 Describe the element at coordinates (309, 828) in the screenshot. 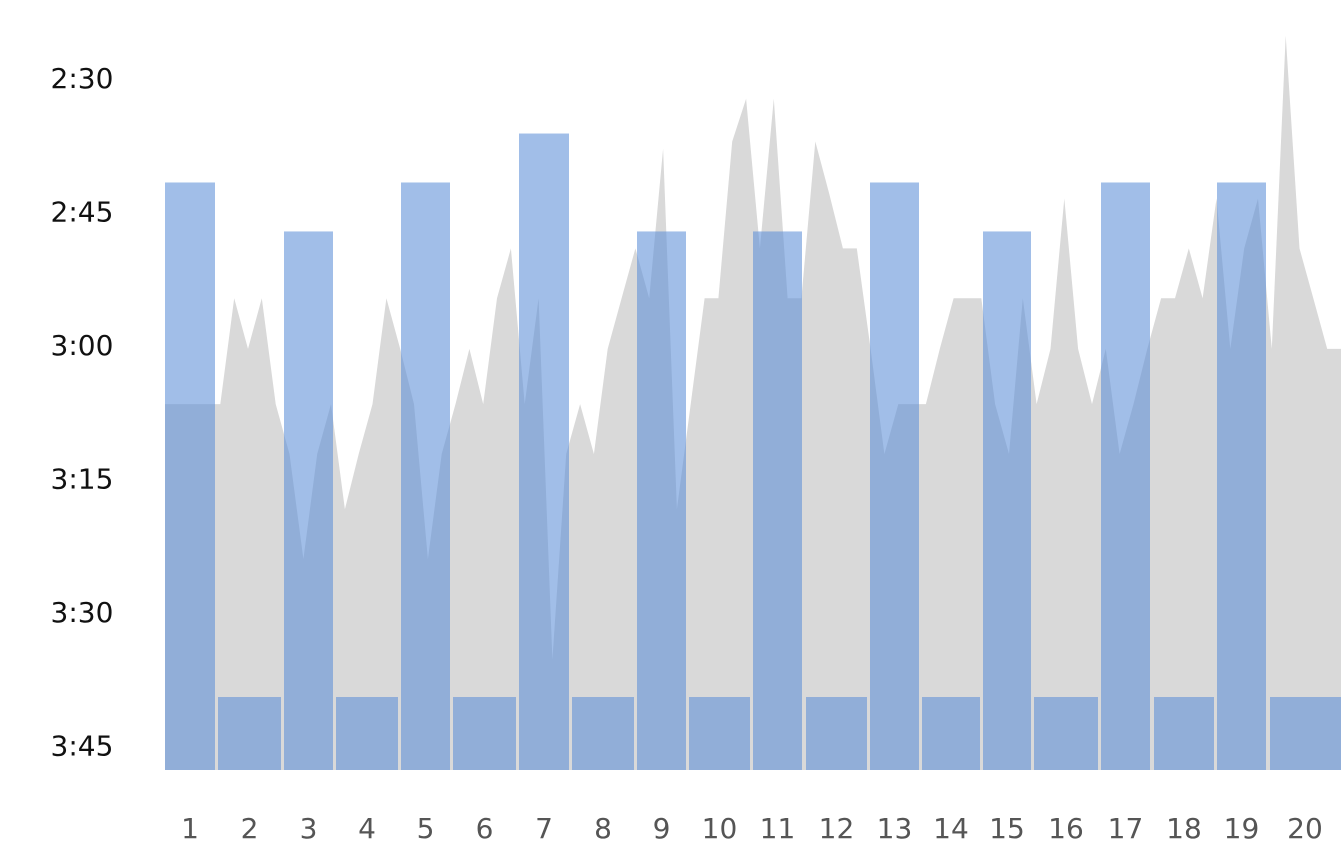

I see `x-tick-label: 3` at that location.